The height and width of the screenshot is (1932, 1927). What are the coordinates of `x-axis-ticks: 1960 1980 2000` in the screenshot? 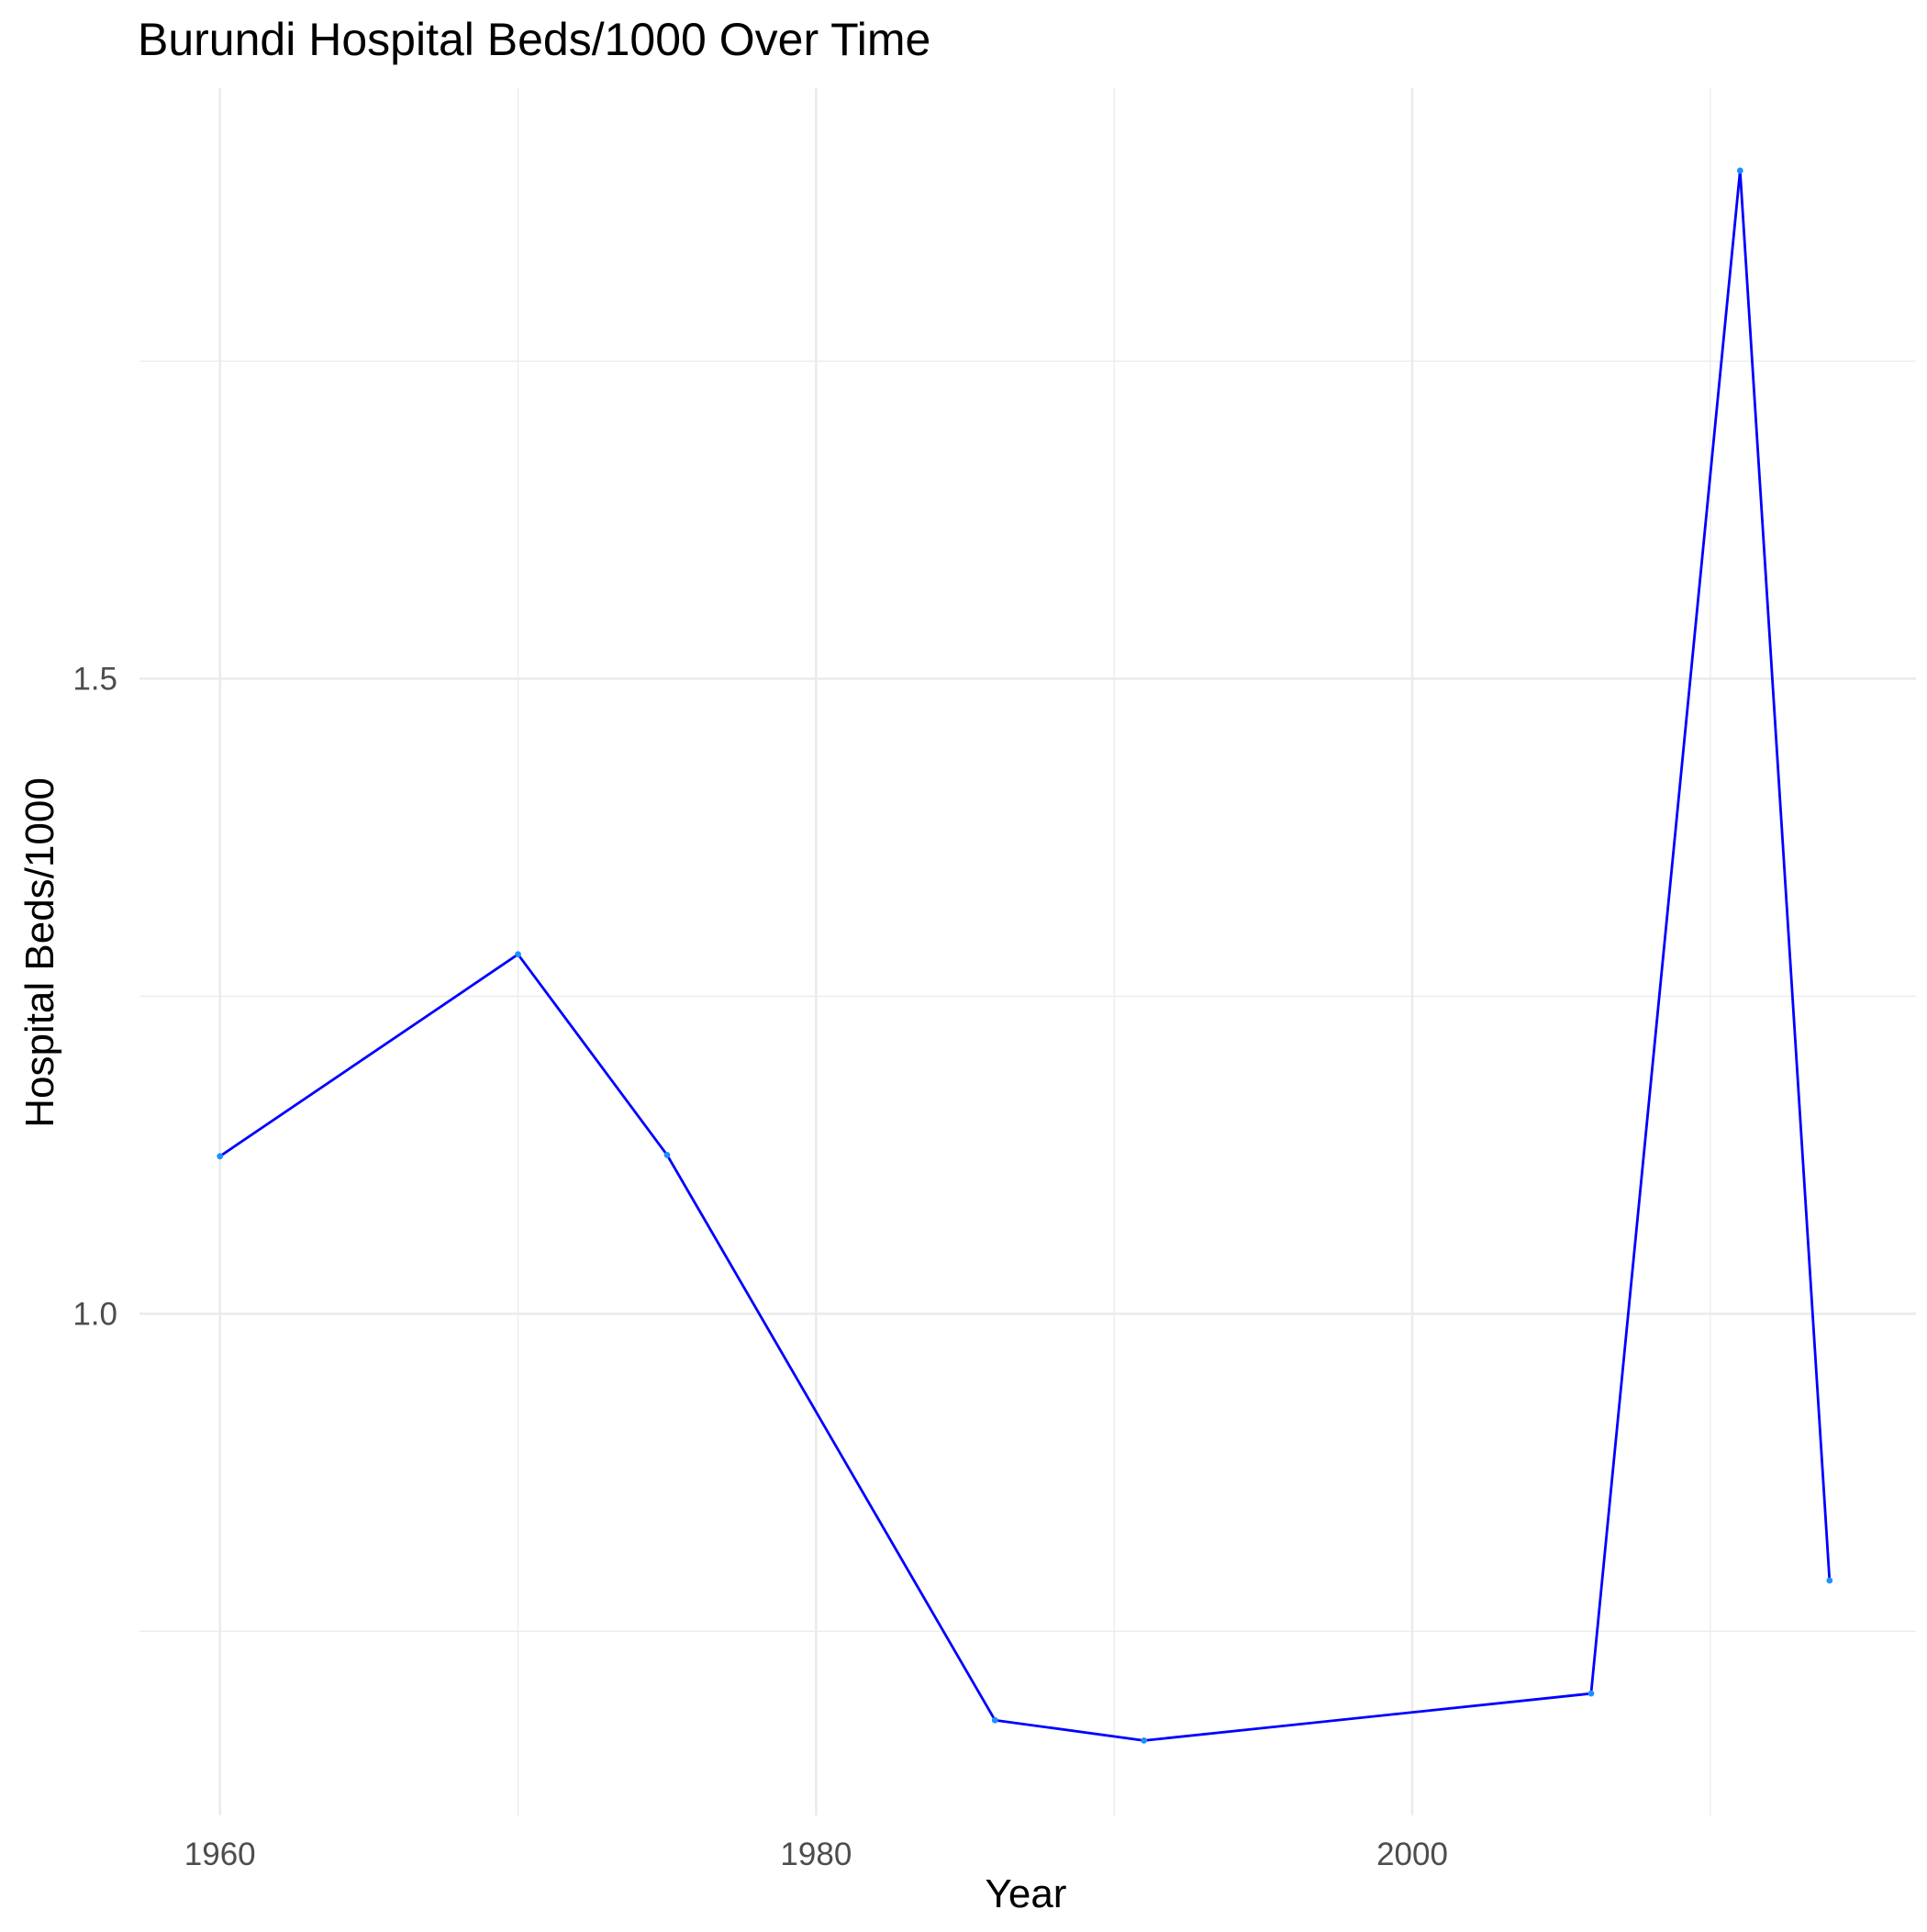 It's located at (816, 1854).